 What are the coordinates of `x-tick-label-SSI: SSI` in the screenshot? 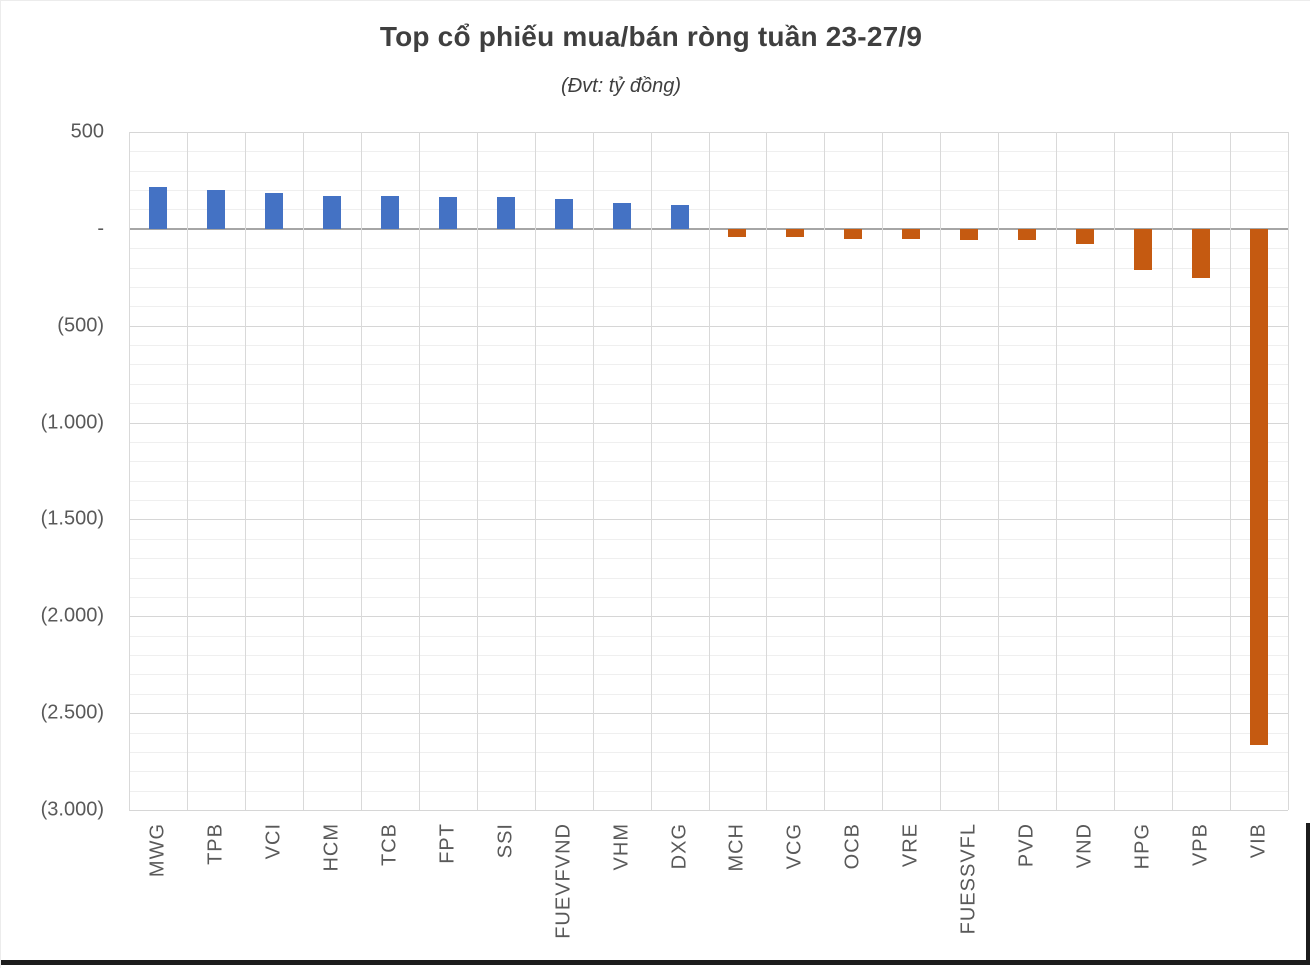 It's located at (505, 843).